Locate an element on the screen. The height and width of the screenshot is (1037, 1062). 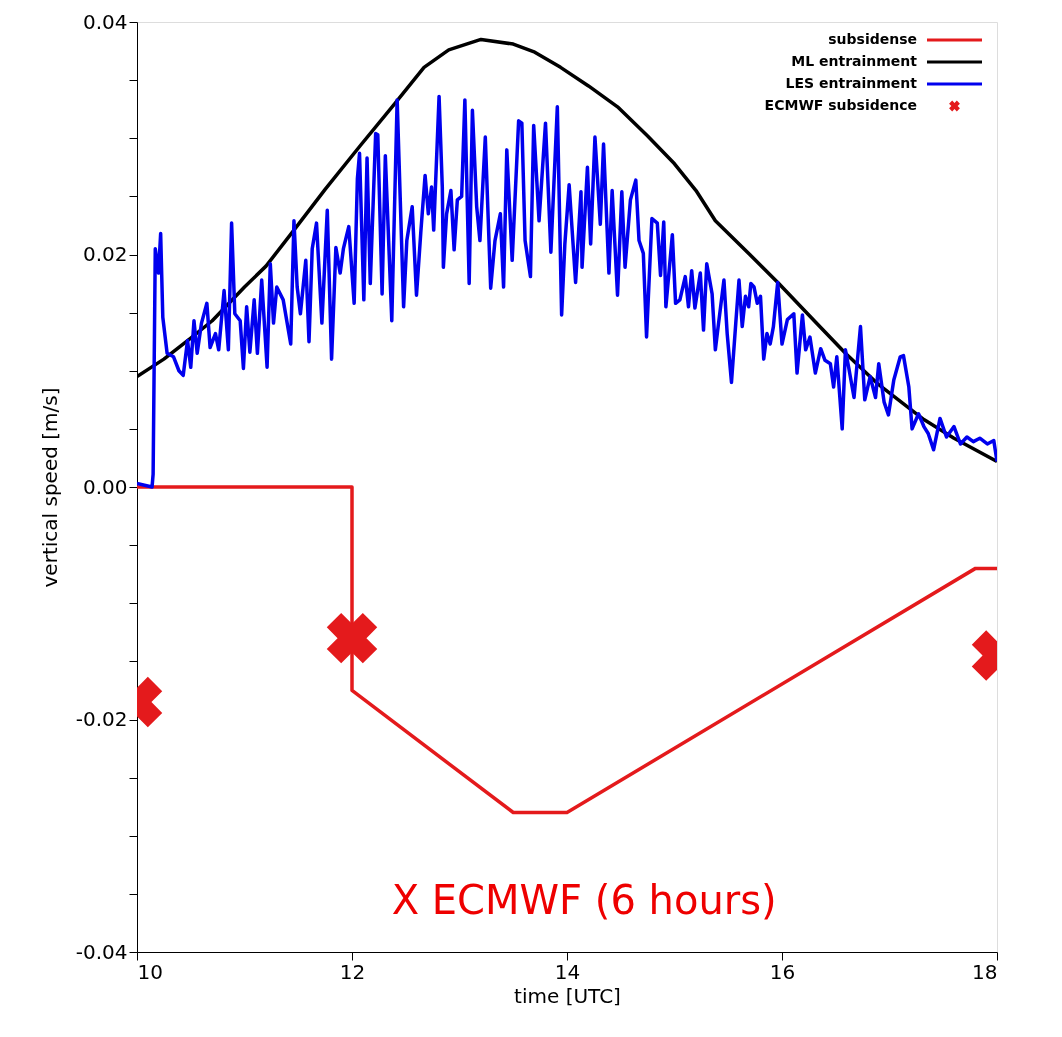
x-tick-label: 12 is located at coordinates (352, 971).